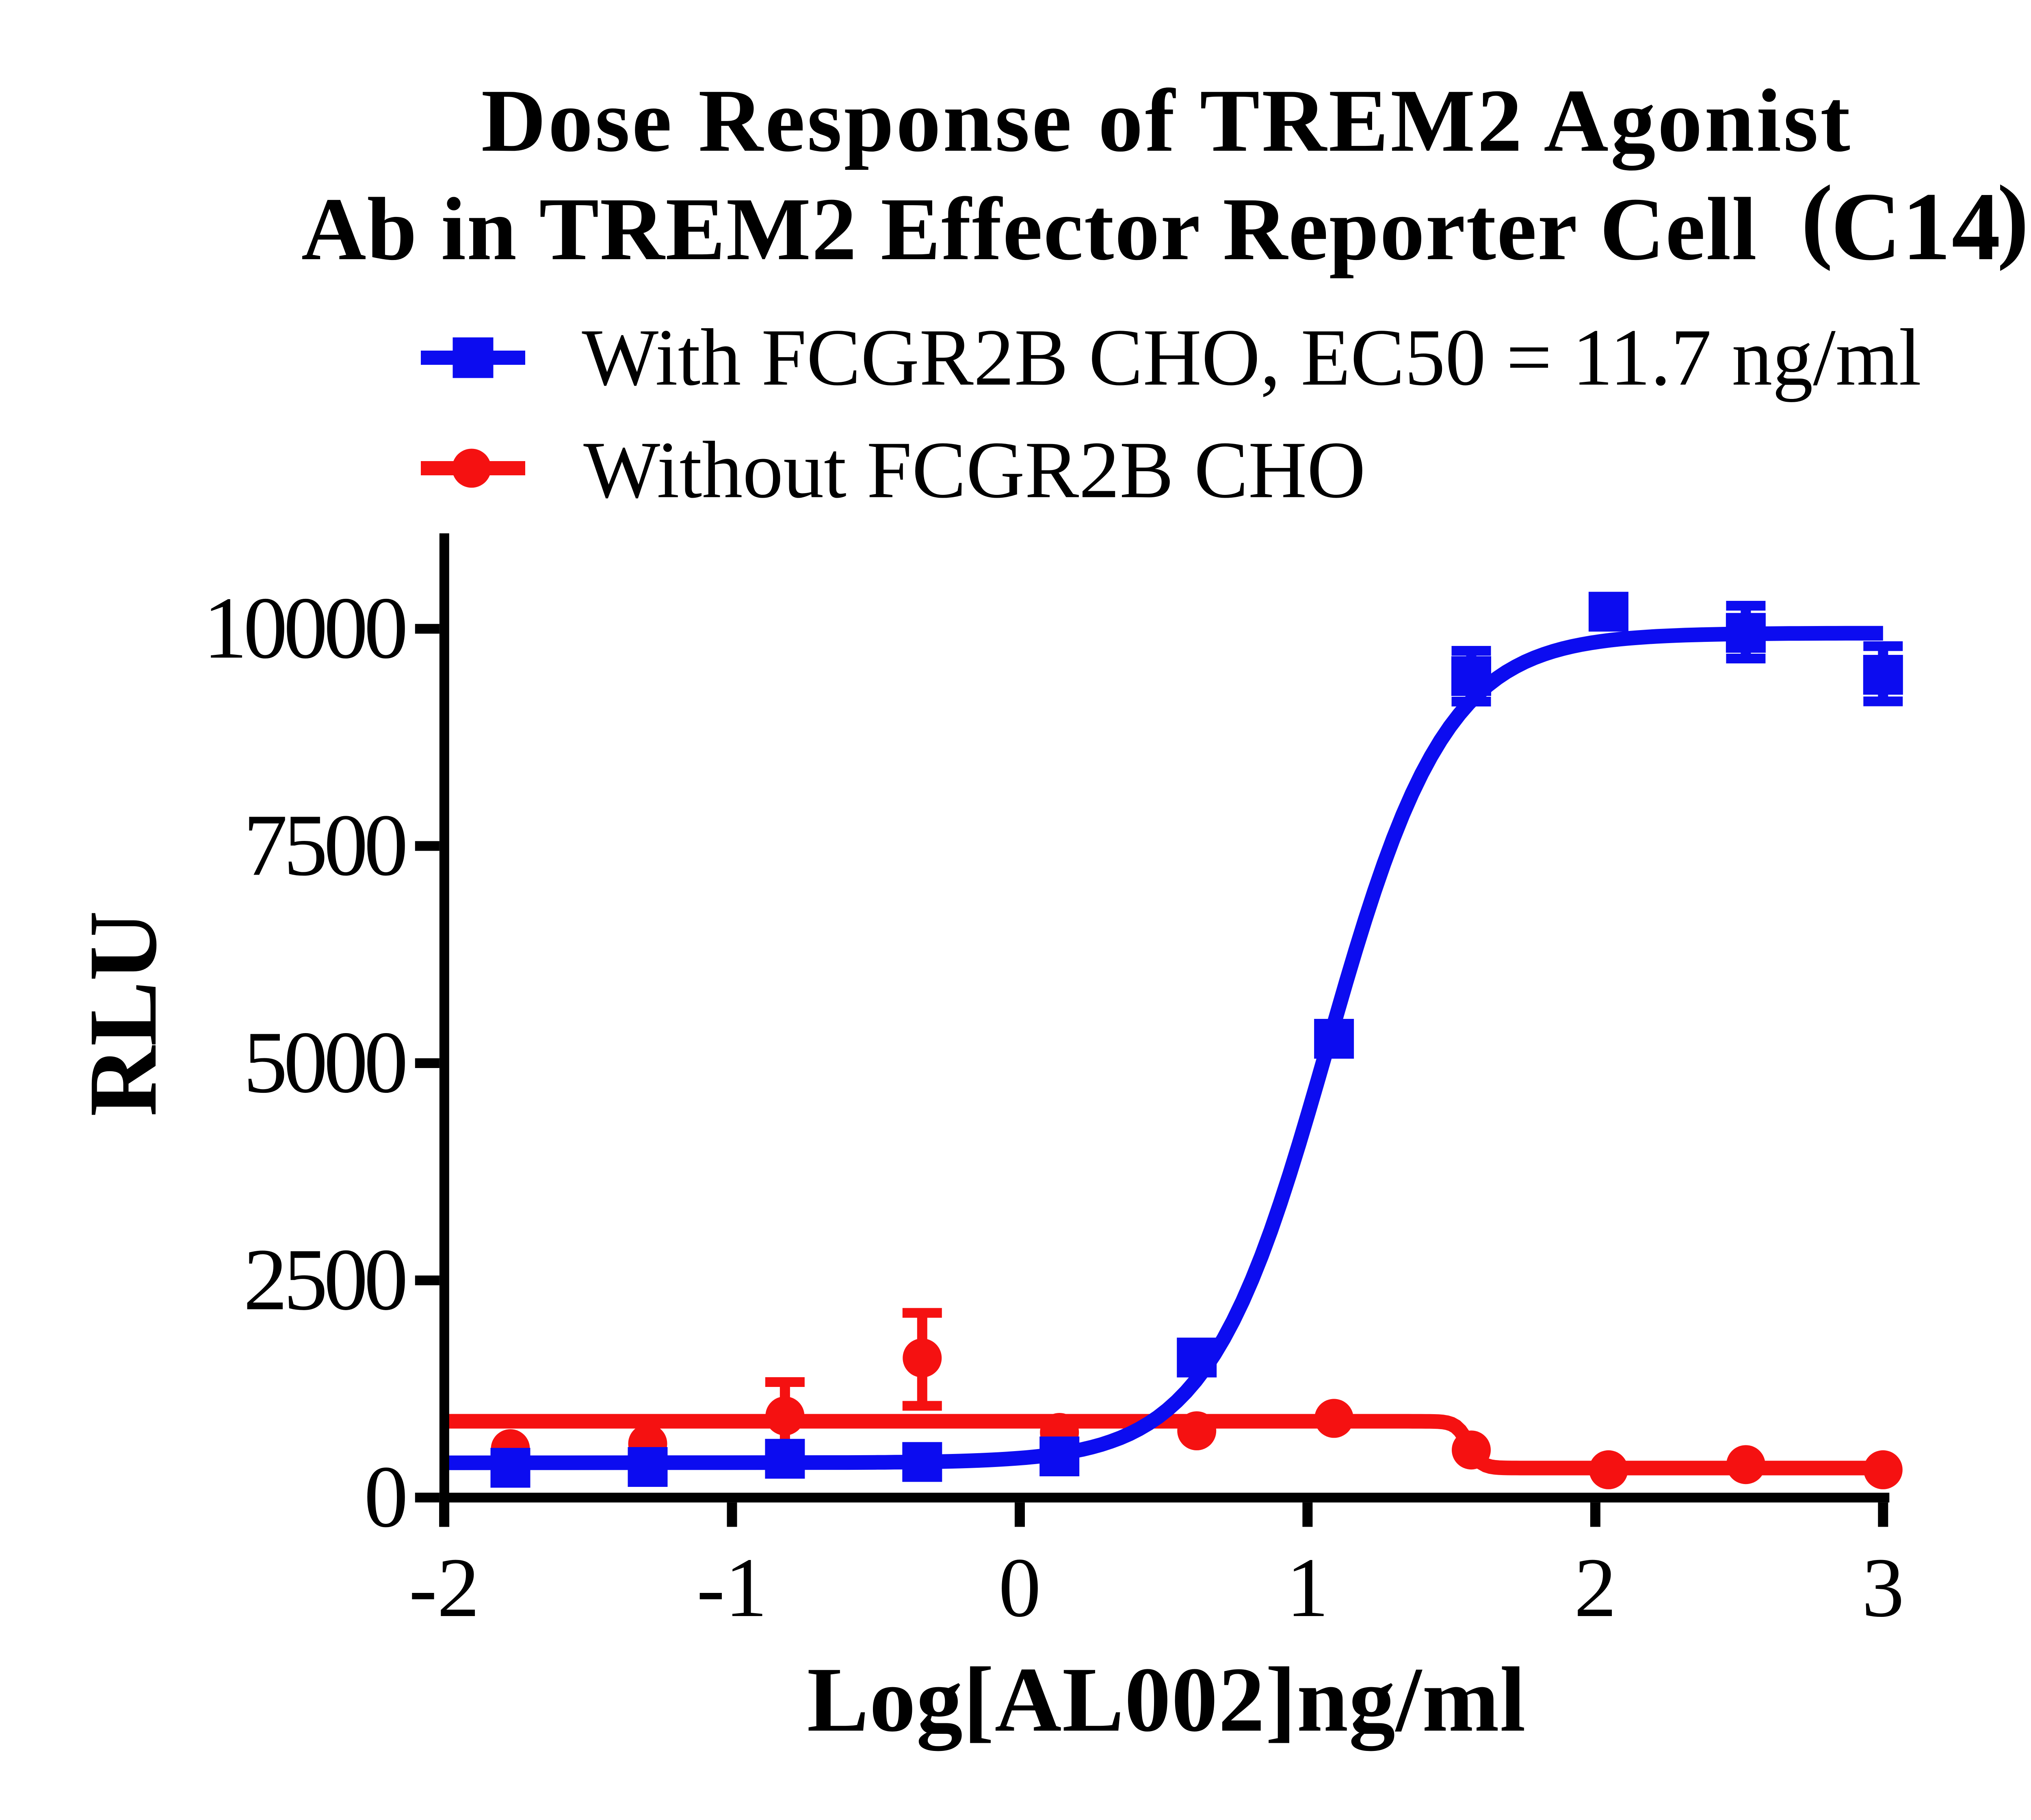 The height and width of the screenshot is (1820, 2031). I want to click on svg-text: 7500, so click(324, 845).